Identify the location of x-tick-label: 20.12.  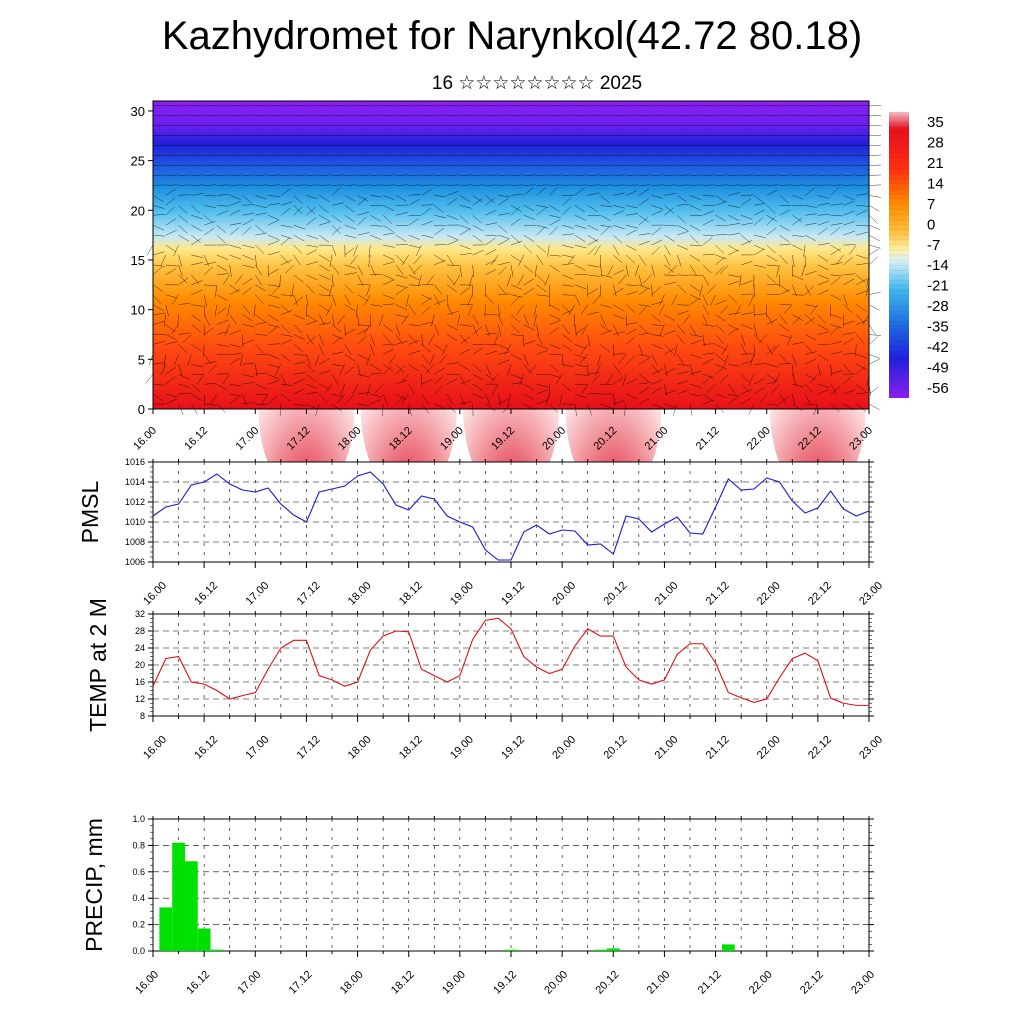
(615, 748).